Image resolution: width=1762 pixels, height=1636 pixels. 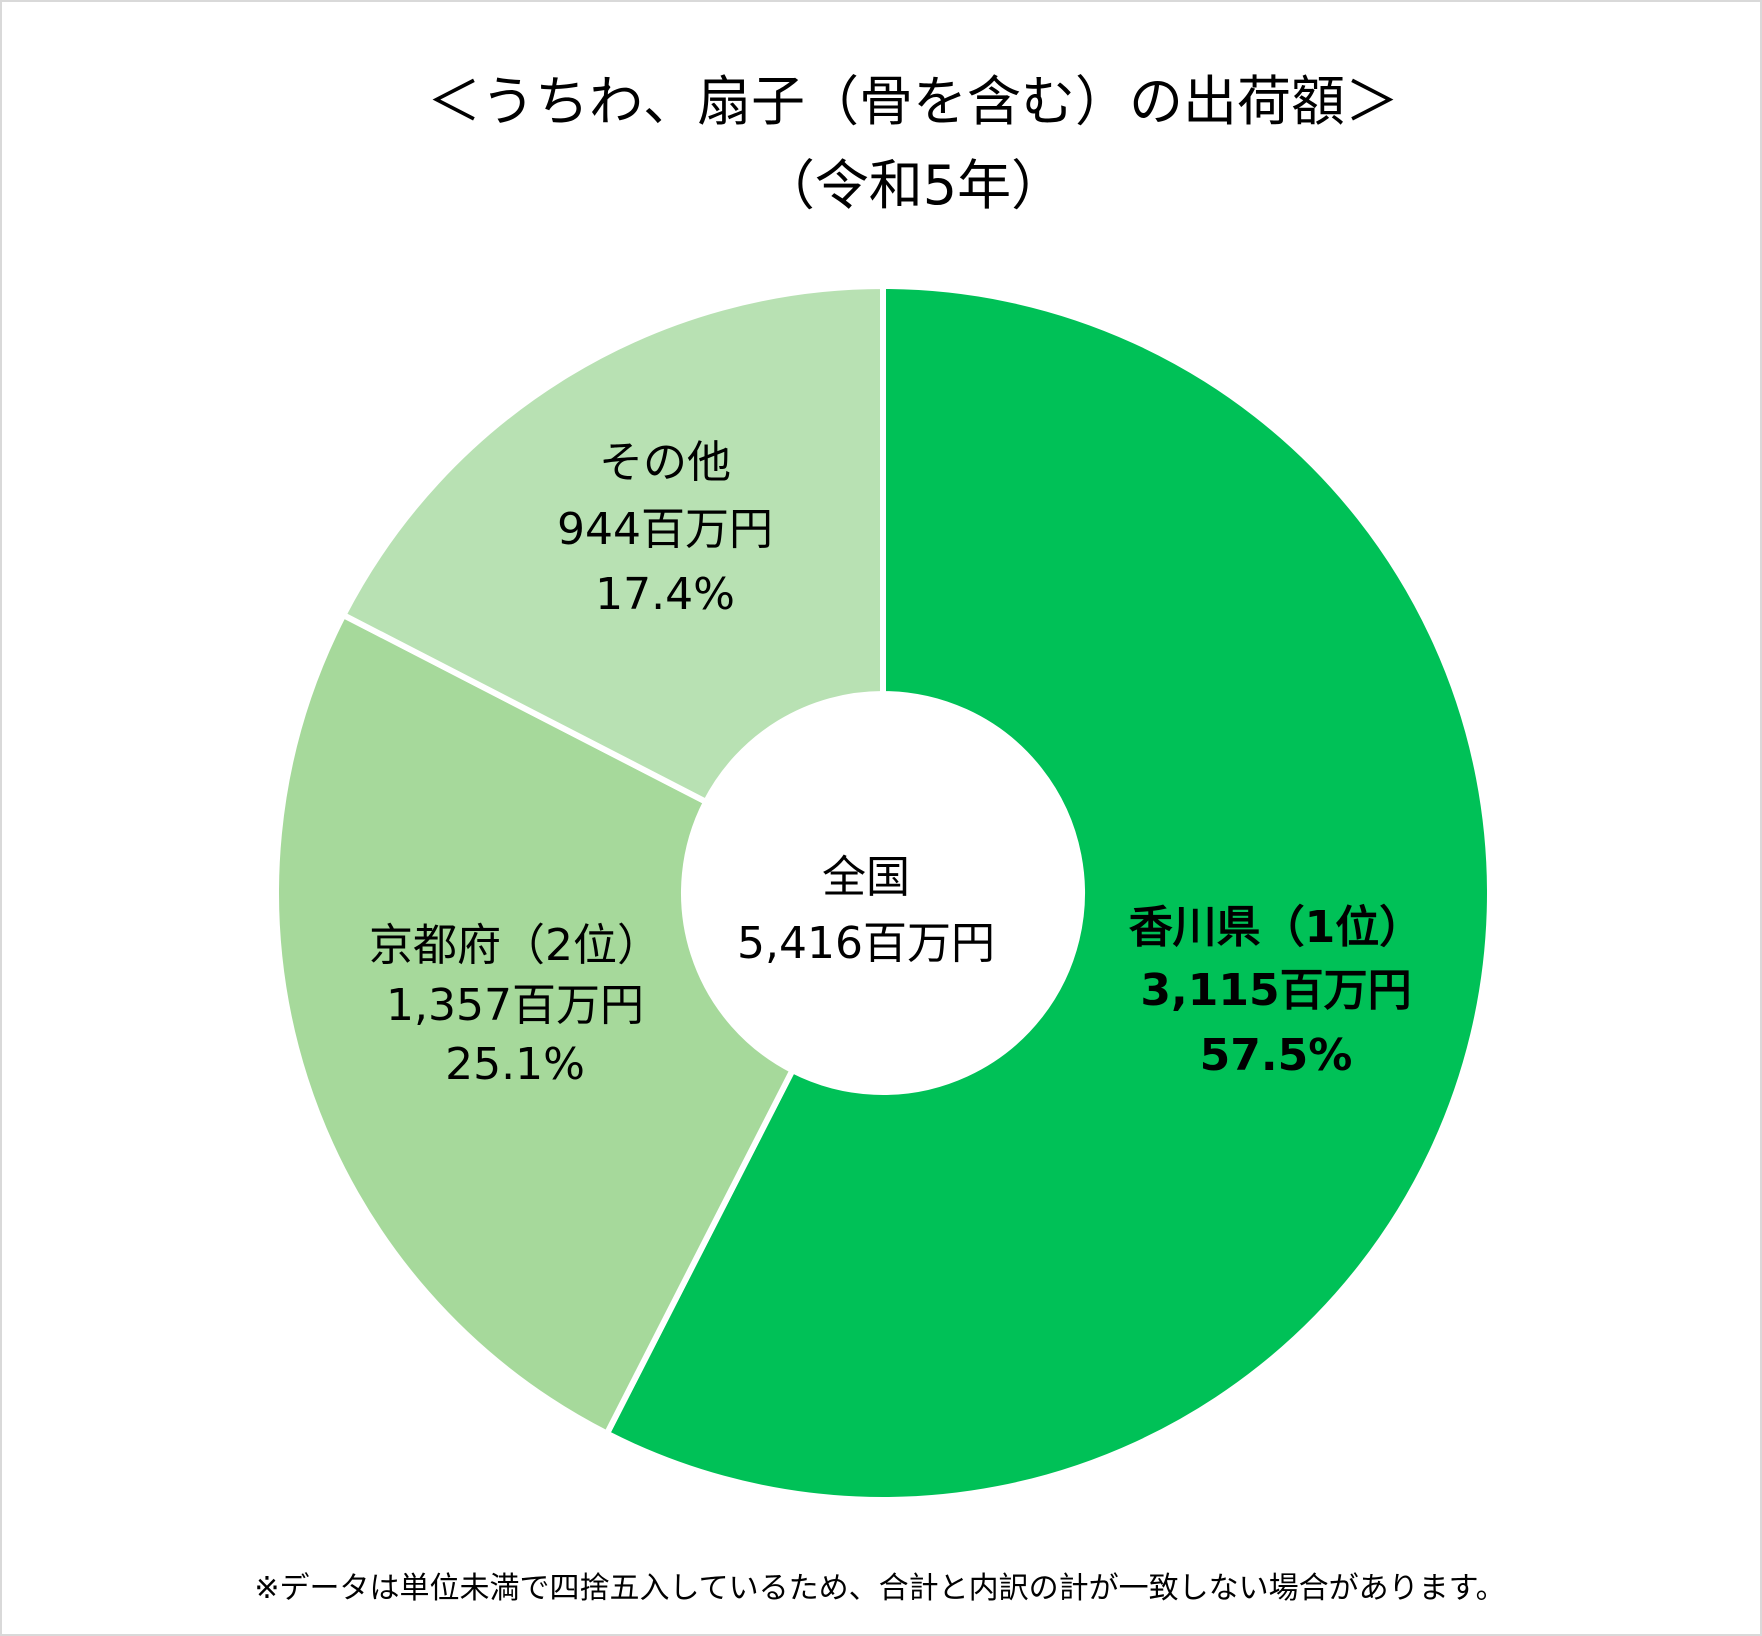 What do you see at coordinates (866, 943) in the screenshot?
I see `center-label-total: 5,416百万円` at bounding box center [866, 943].